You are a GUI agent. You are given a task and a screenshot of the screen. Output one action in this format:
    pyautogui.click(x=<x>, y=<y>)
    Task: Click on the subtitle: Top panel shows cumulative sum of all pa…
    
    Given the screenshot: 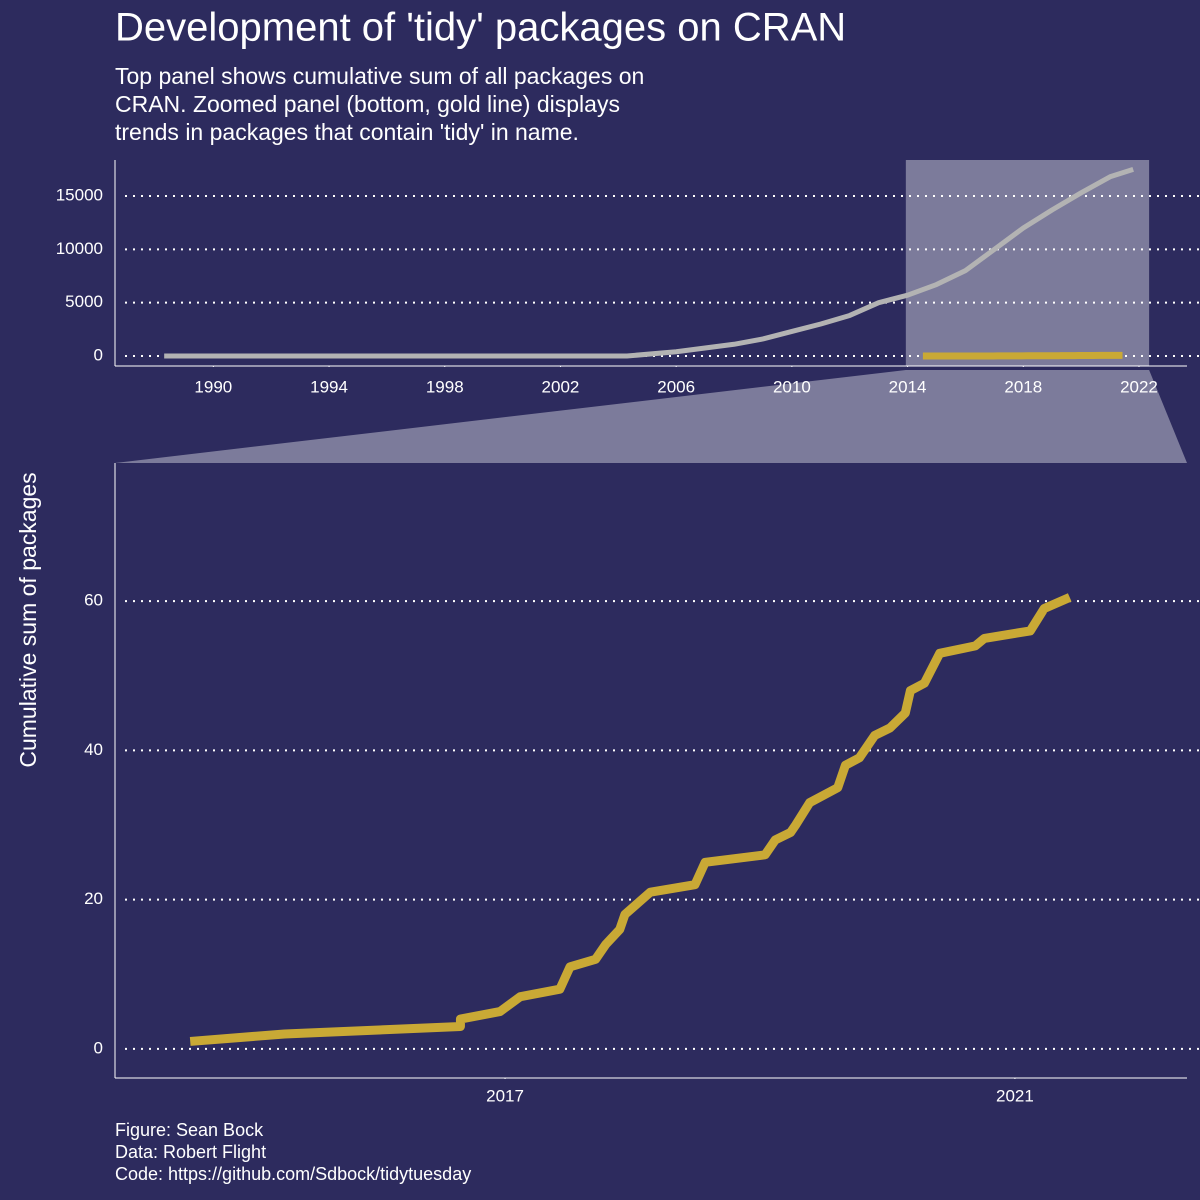 What is the action you would take?
    pyautogui.click(x=379, y=76)
    